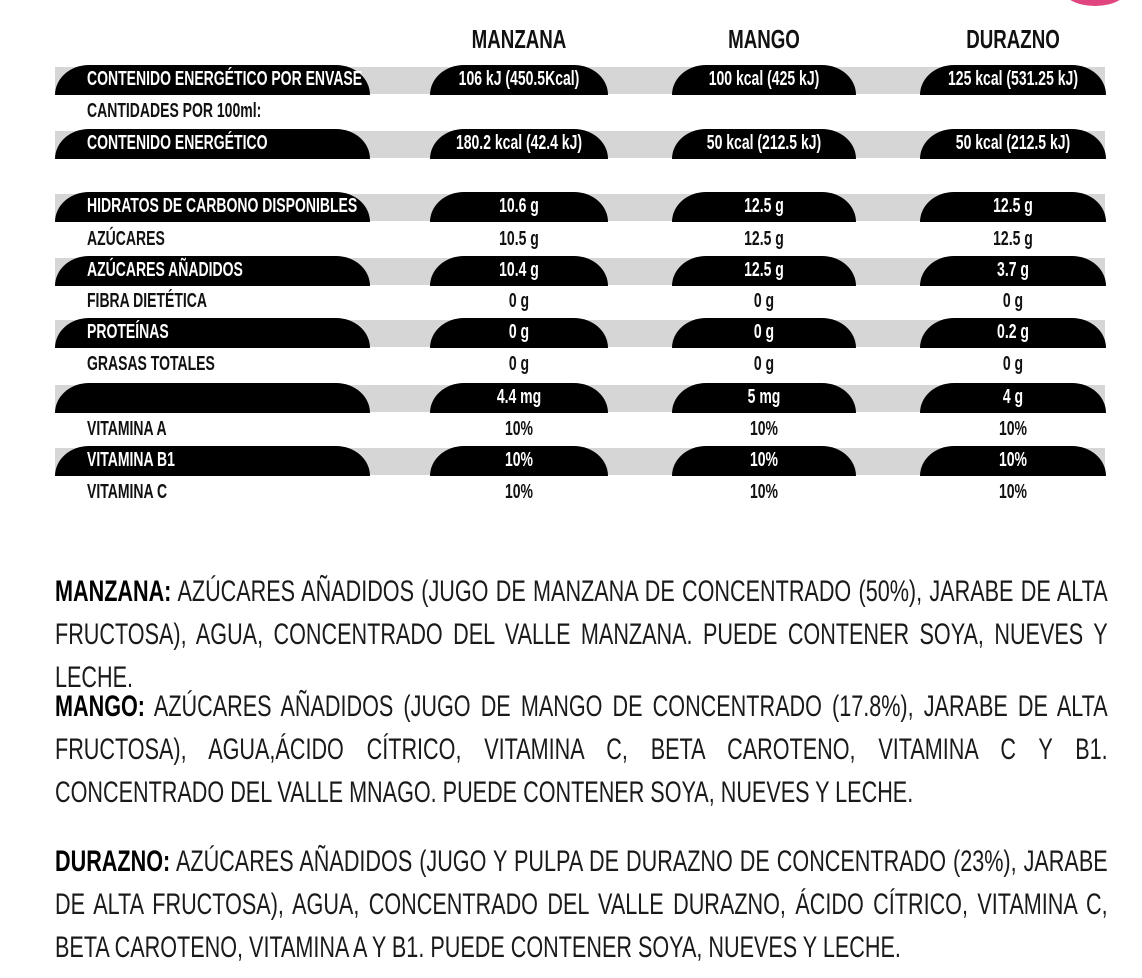  What do you see at coordinates (113, 591) in the screenshot?
I see `product-name: MANZANA:` at bounding box center [113, 591].